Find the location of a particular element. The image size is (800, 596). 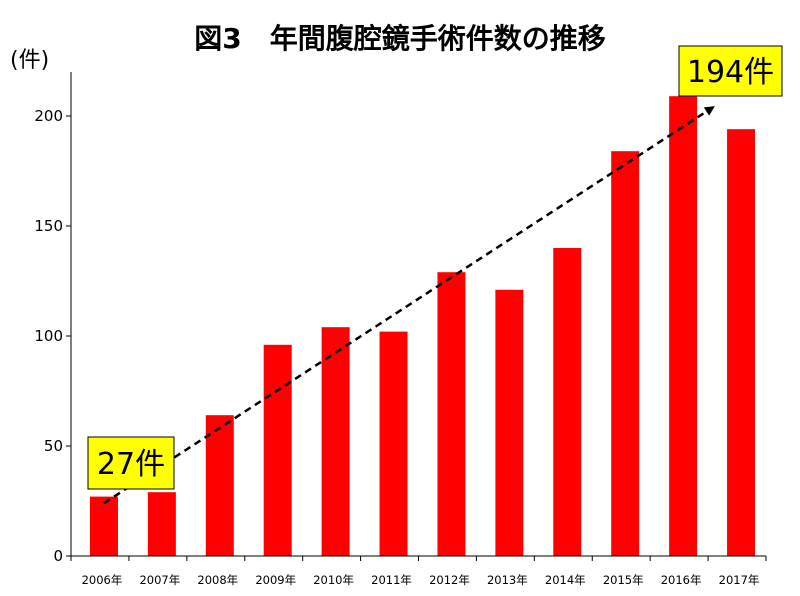

y-tick-label: 100 is located at coordinates (48, 336).